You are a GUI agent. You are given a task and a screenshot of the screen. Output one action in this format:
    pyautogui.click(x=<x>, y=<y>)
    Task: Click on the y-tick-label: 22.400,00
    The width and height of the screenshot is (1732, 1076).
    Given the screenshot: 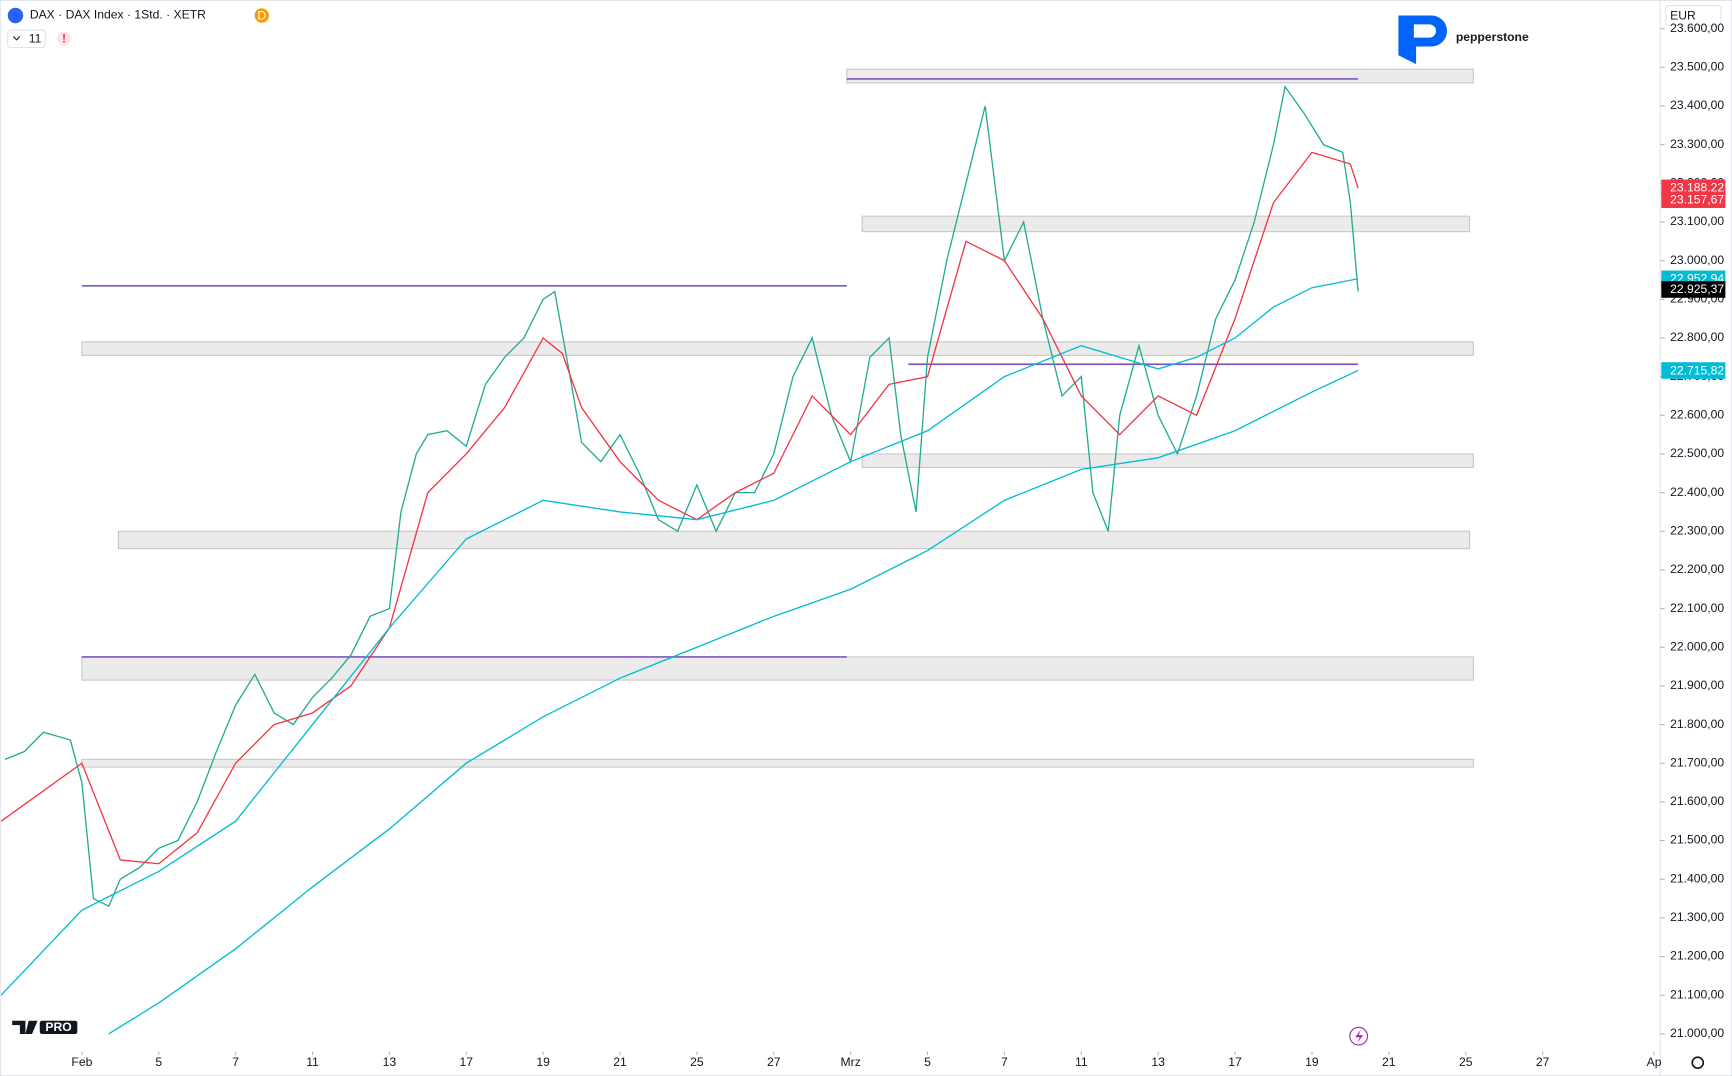 What is the action you would take?
    pyautogui.click(x=1697, y=492)
    